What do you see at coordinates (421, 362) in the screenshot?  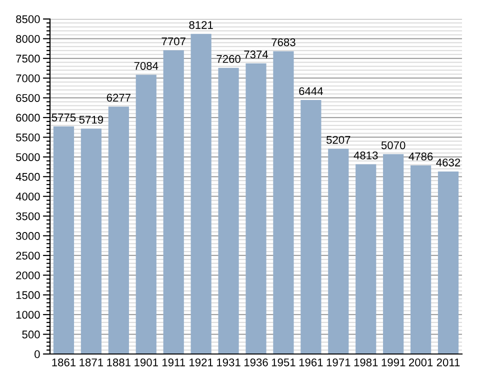 I see `x-tick-label: 2001` at bounding box center [421, 362].